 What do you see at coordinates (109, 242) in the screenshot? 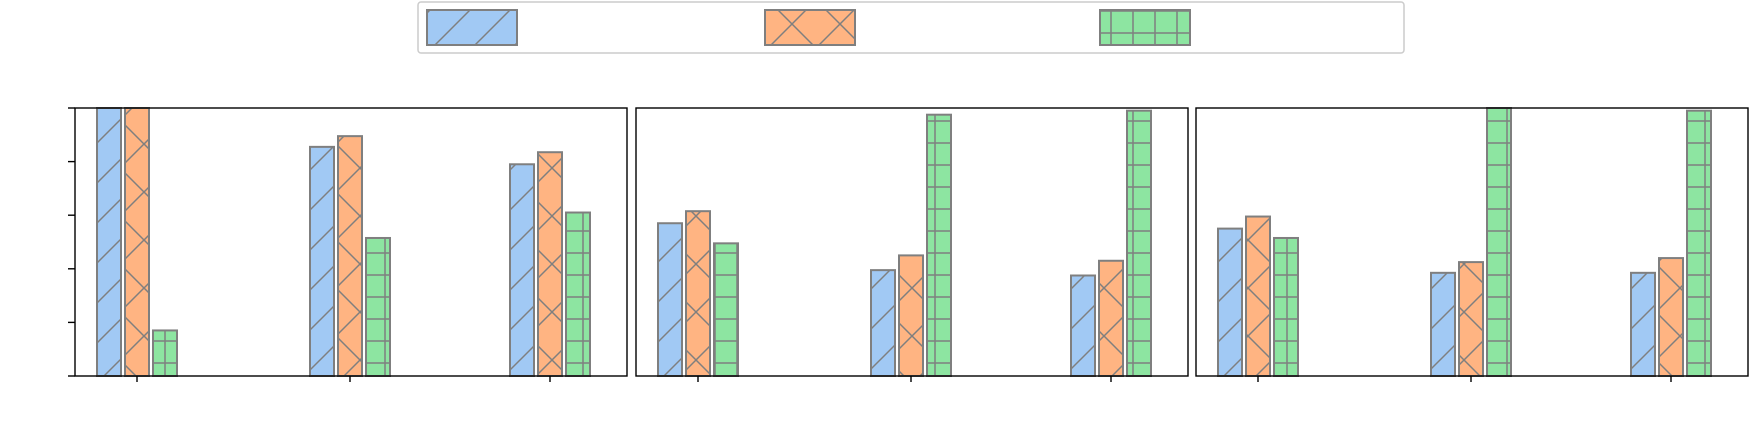
I see `bar-hatch-p1-s1-c1` at bounding box center [109, 242].